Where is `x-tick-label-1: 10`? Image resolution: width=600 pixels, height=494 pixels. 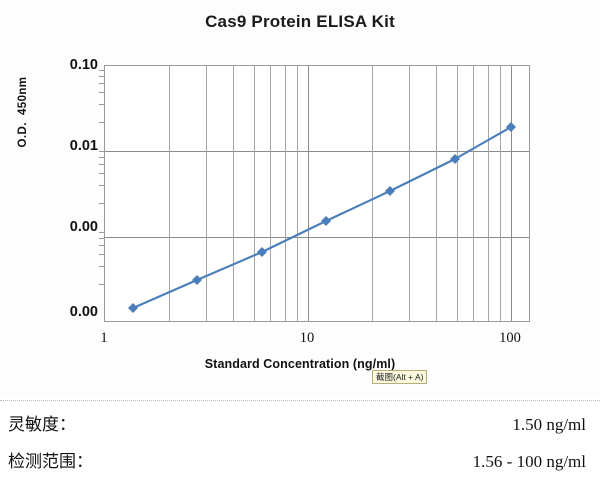
x-tick-label-1: 10 is located at coordinates (307, 338).